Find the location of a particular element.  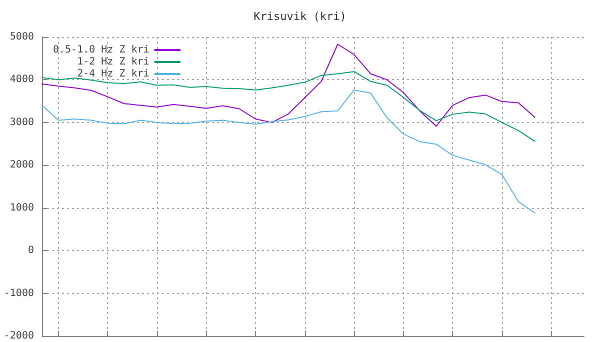

legend-label: 1-2 Hz Z kri is located at coordinates (113, 62).